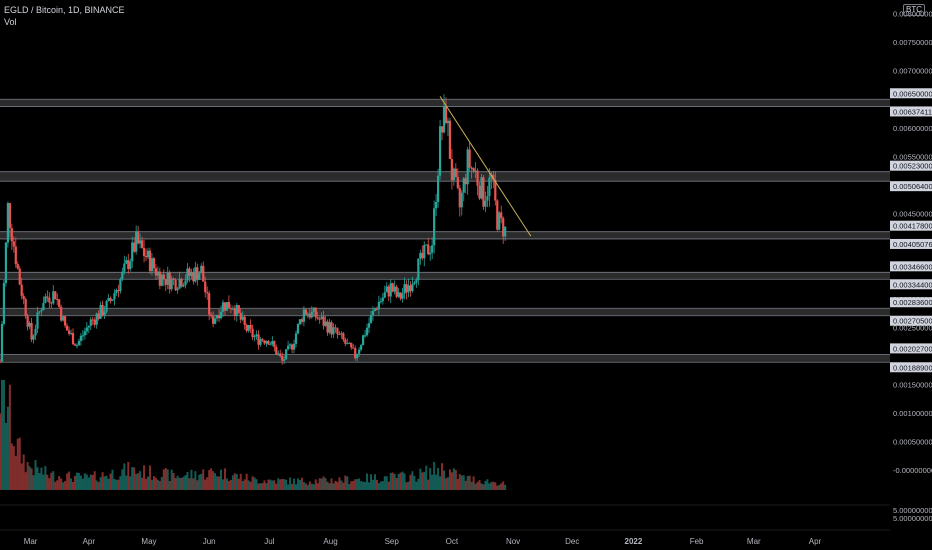 The height and width of the screenshot is (550, 932). Describe the element at coordinates (912, 367) in the screenshot. I see `zone-price-label: 0.00188900` at that location.